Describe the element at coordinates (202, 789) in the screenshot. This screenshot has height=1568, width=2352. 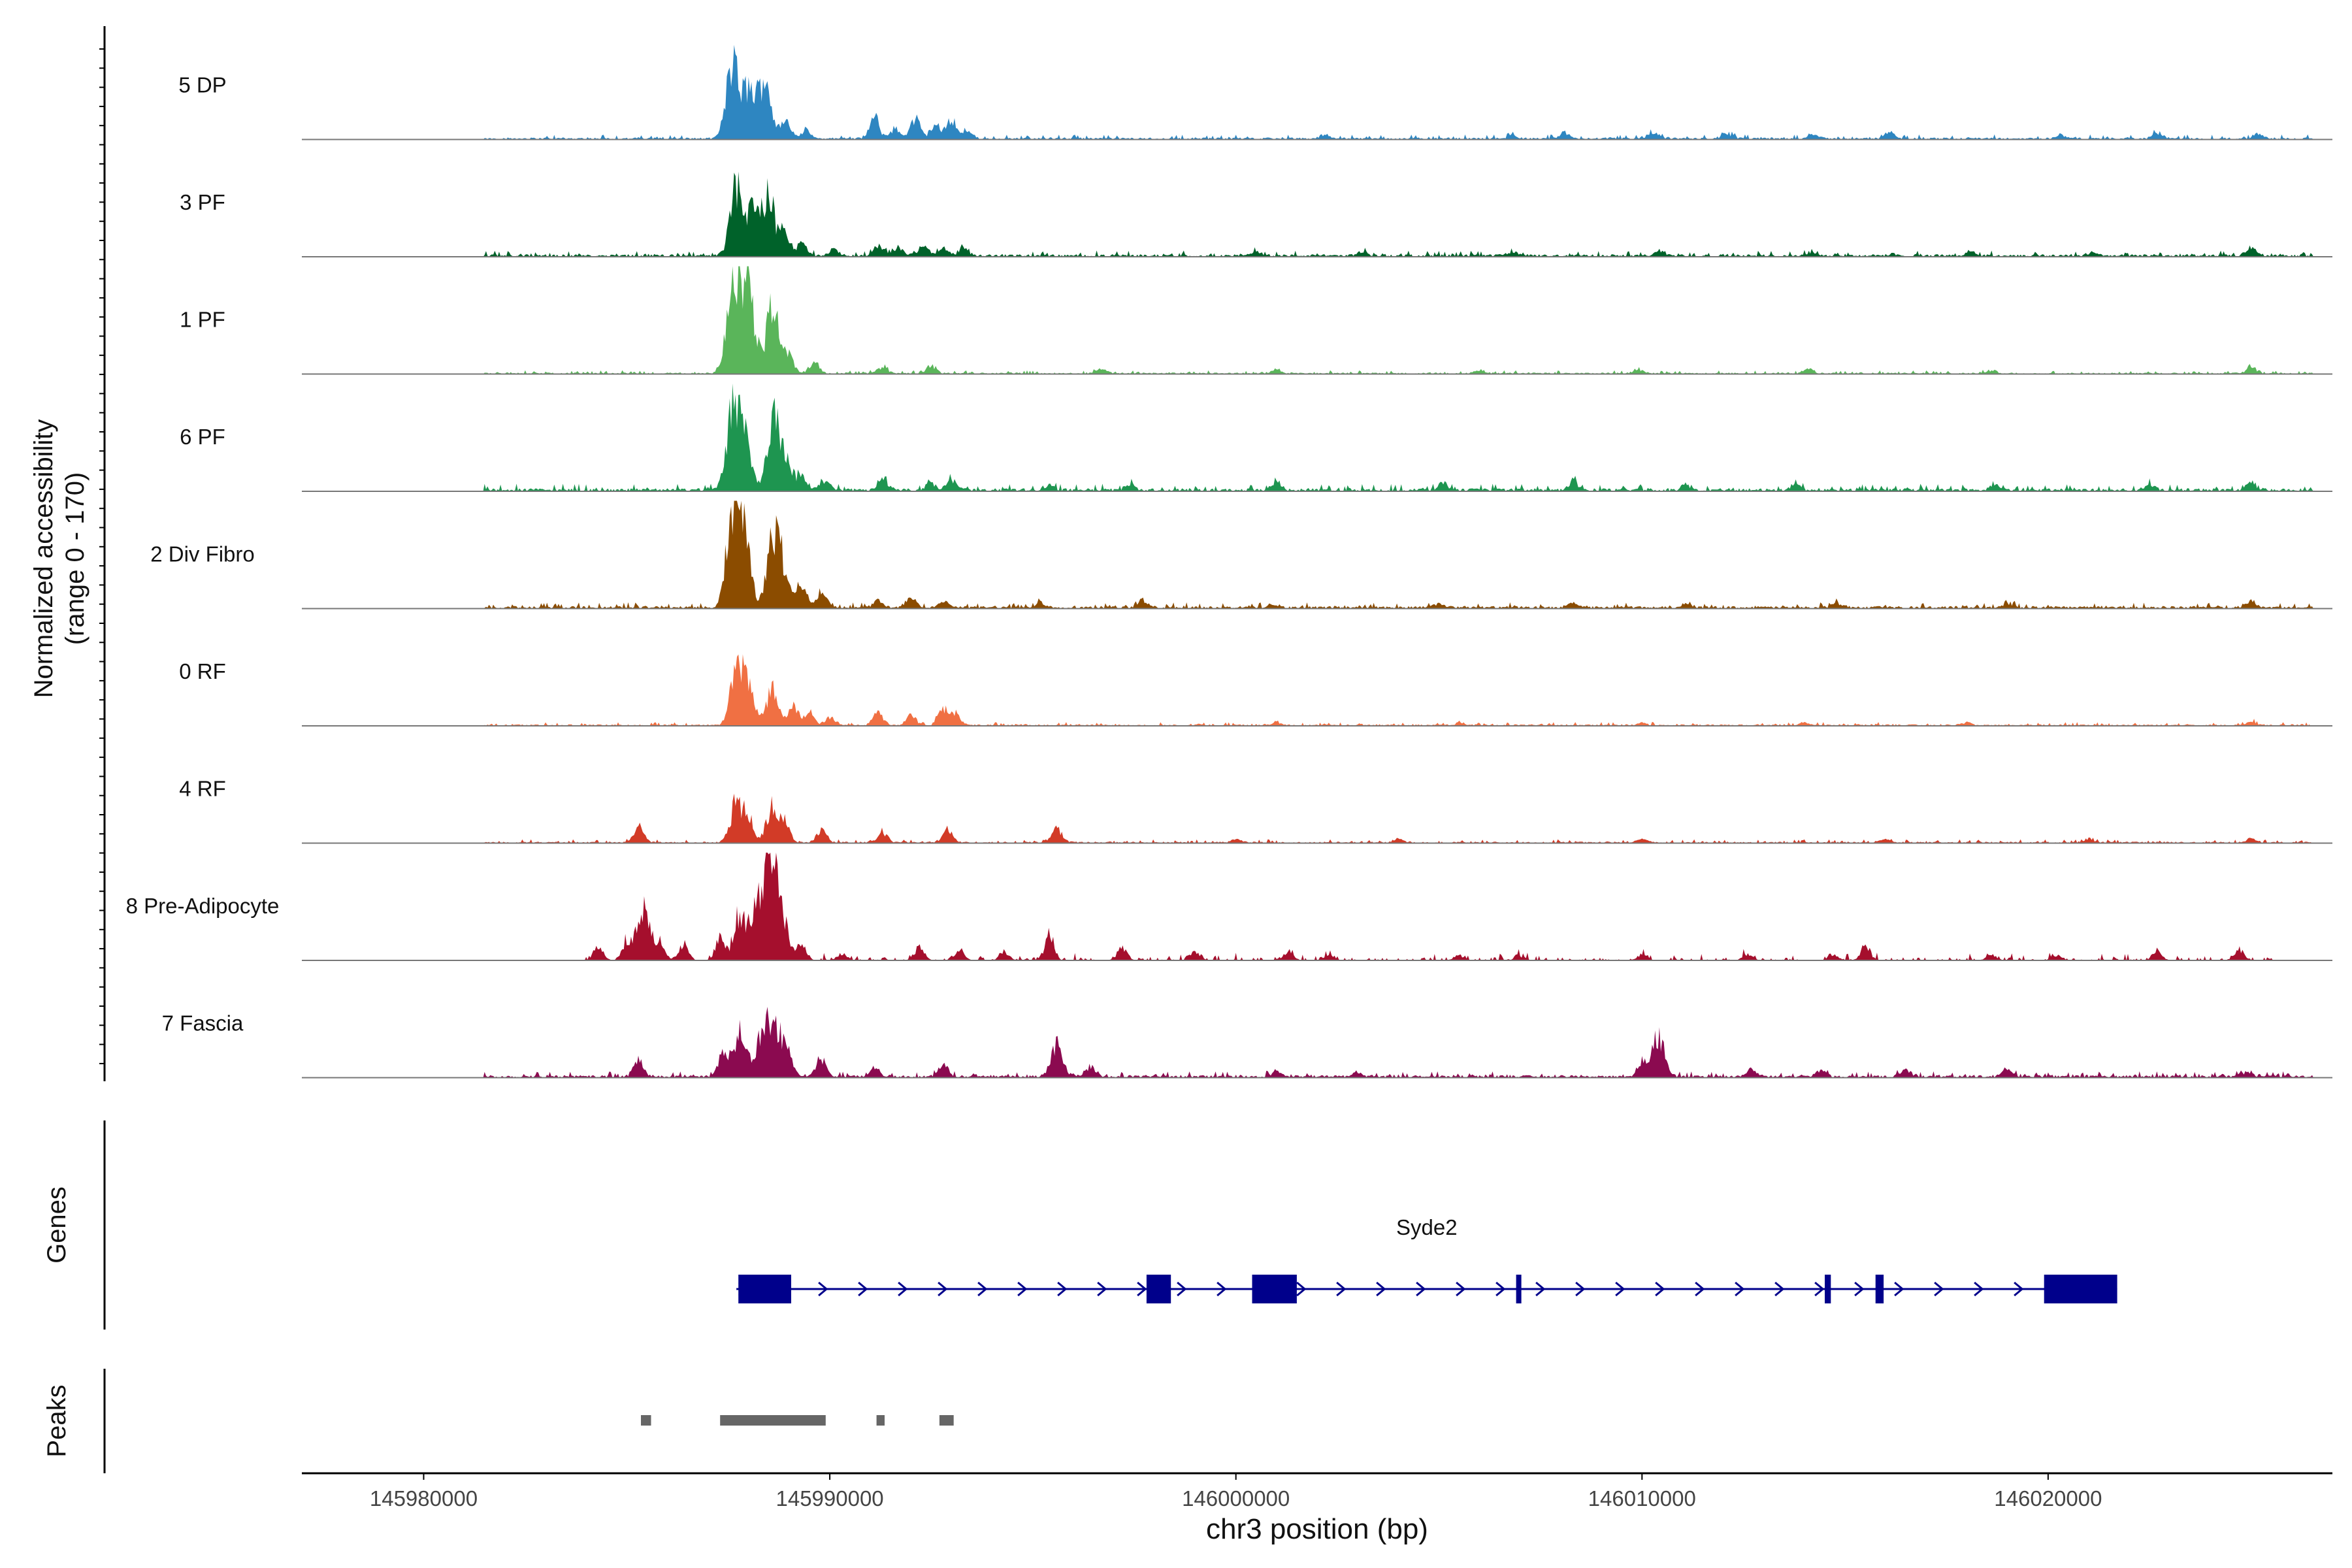
I see `track-label: 4 RF` at that location.